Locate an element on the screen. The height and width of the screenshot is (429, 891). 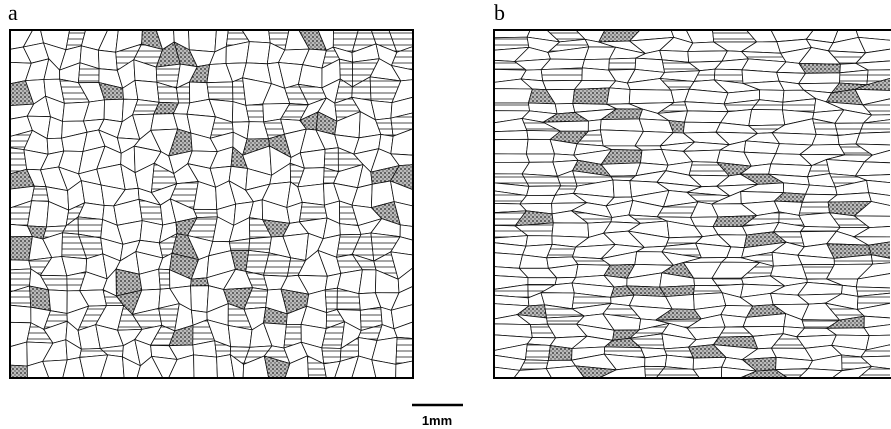
panel-label: b is located at coordinates (499, 12).